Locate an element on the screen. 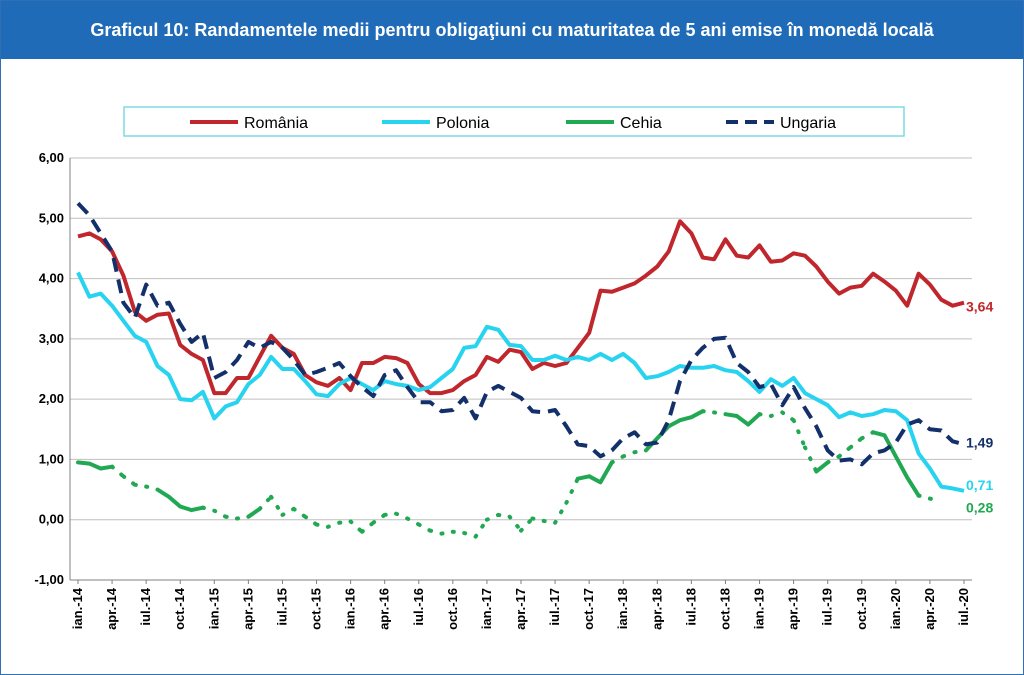  x-tick-label: oct.-18 is located at coordinates (724, 609).